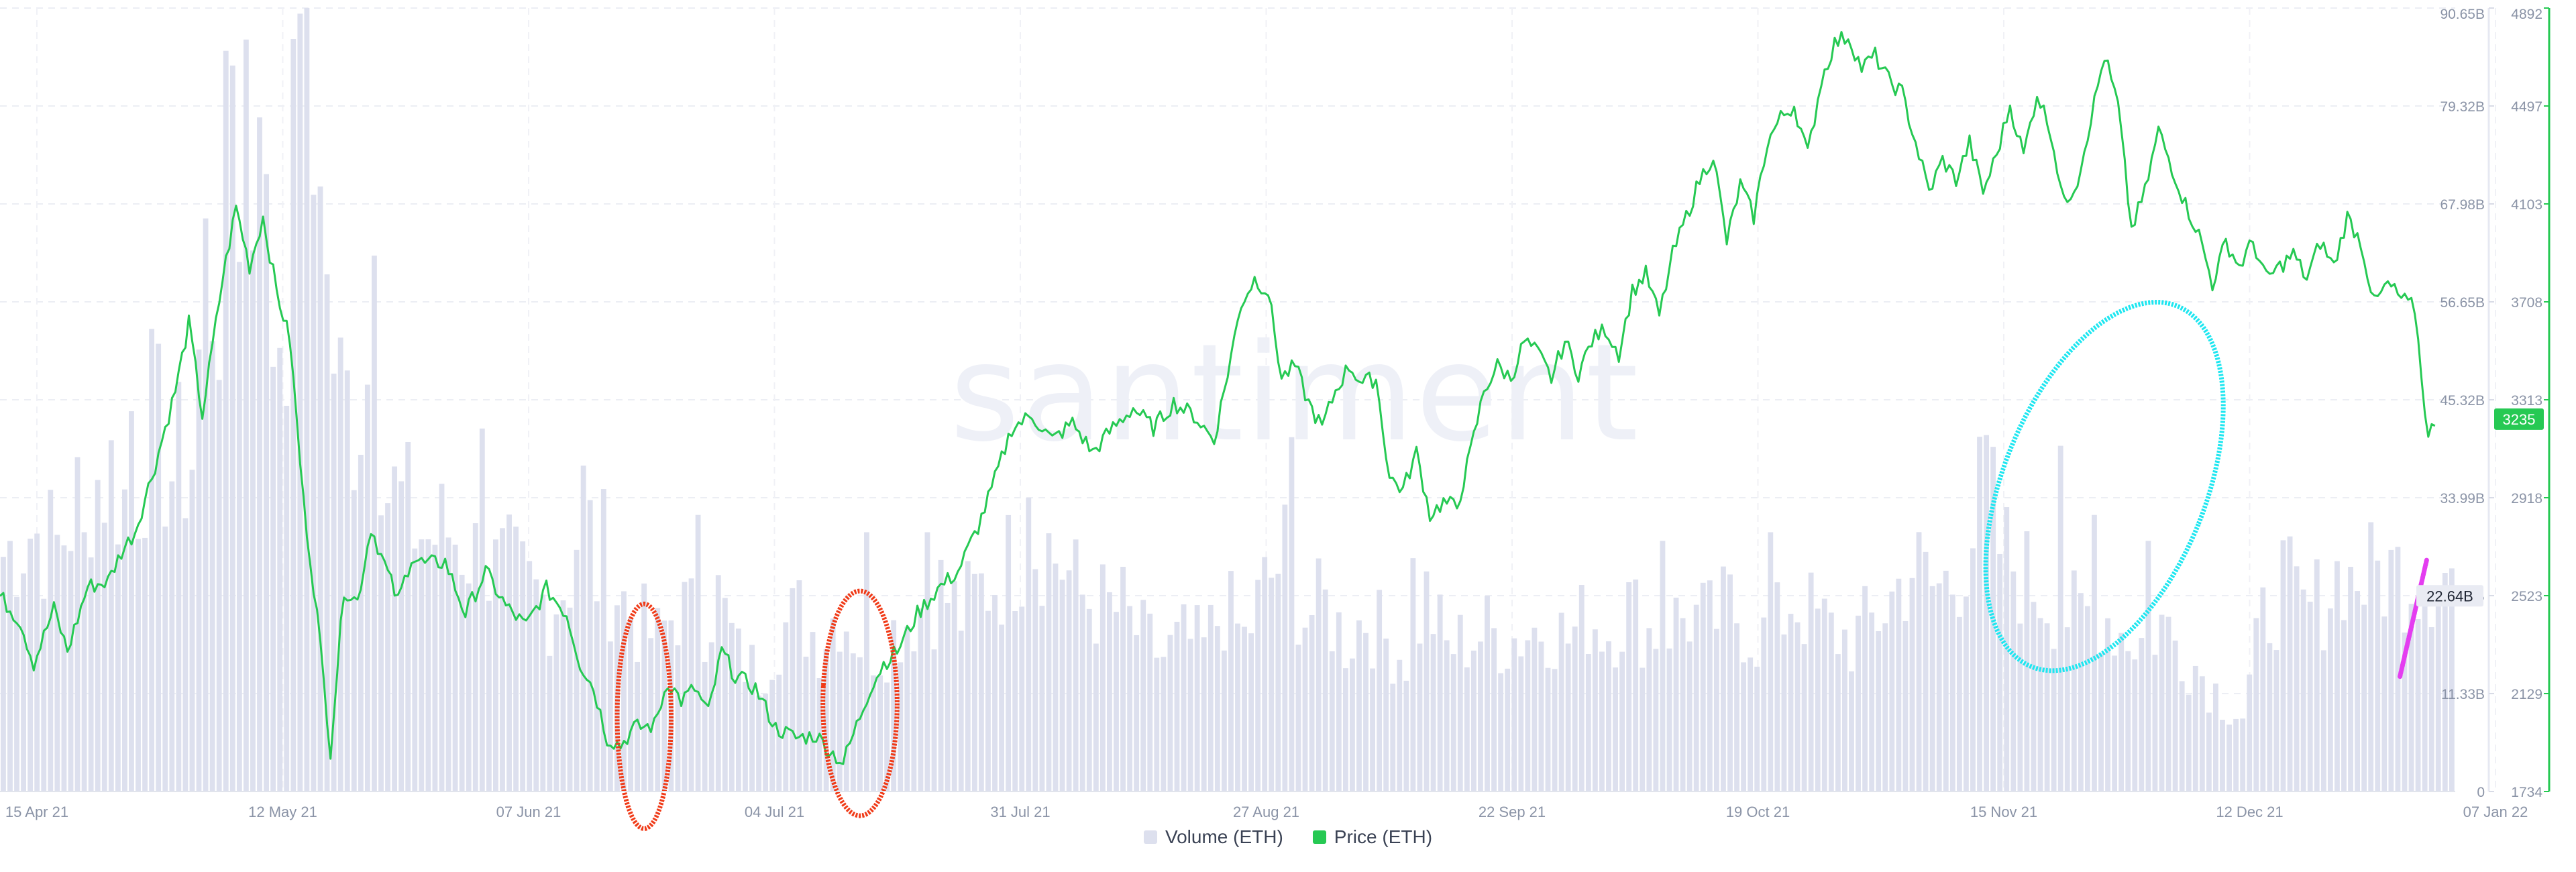 Image resolution: width=2576 pixels, height=872 pixels. I want to click on volume-current-label: 22.64B, so click(2449, 596).